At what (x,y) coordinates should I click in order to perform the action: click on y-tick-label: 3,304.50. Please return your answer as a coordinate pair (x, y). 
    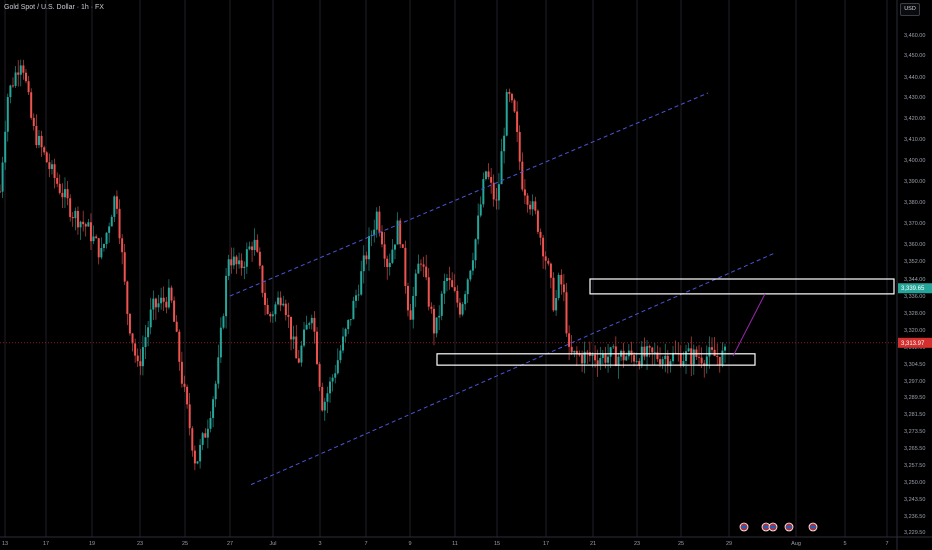
    Looking at the image, I should click on (914, 365).